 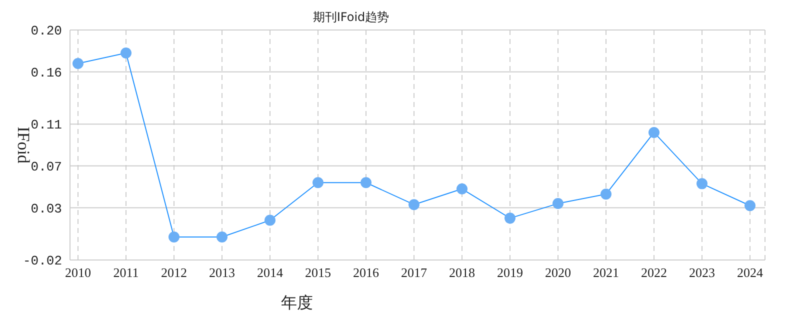 I want to click on x-tick-label: 2010, so click(x=78, y=272).